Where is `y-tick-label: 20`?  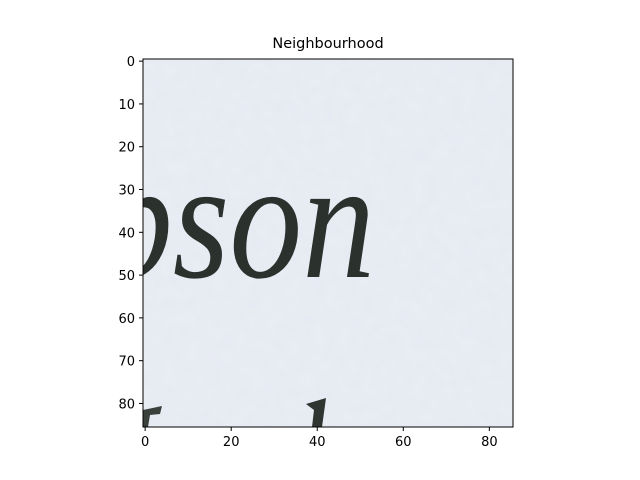
y-tick-label: 20 is located at coordinates (126, 148).